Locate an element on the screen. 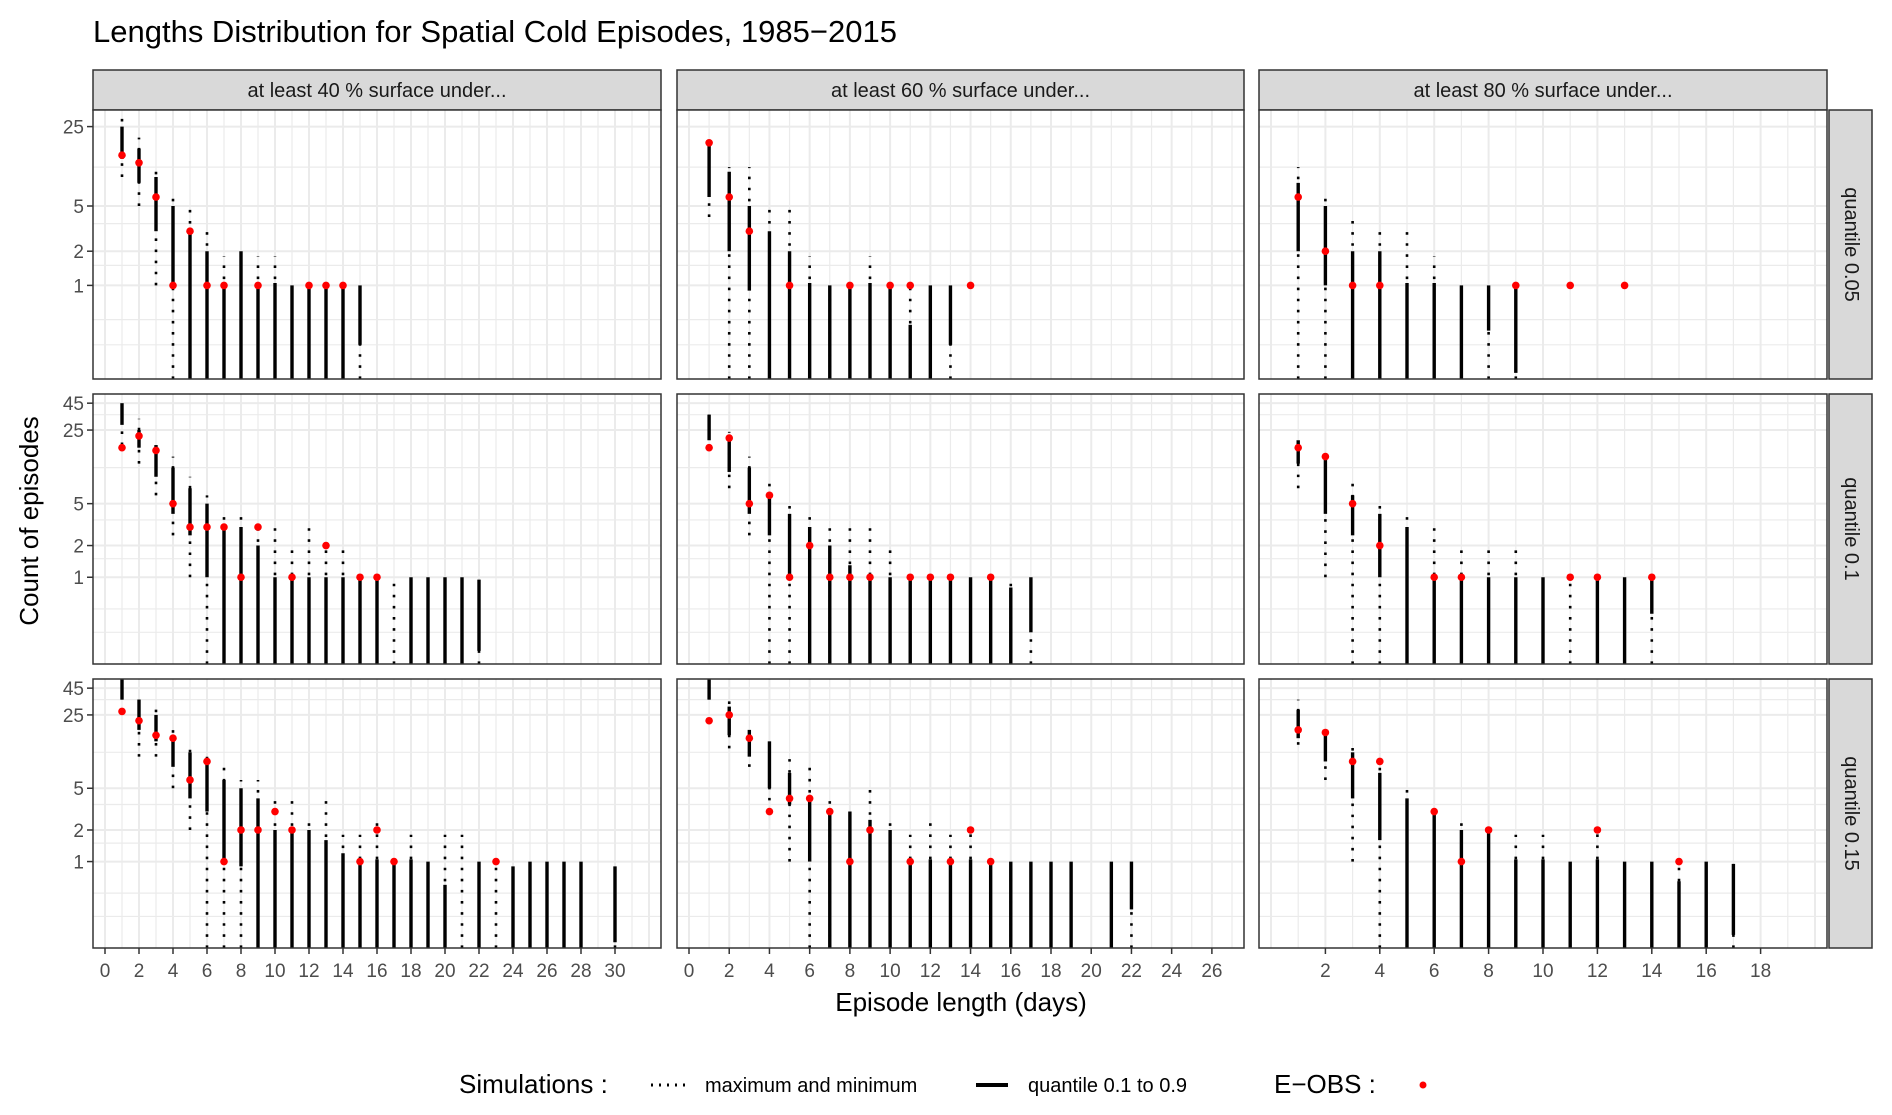 This screenshot has height=1115, width=1892. y-axis-title: Count of episodes is located at coordinates (29, 521).